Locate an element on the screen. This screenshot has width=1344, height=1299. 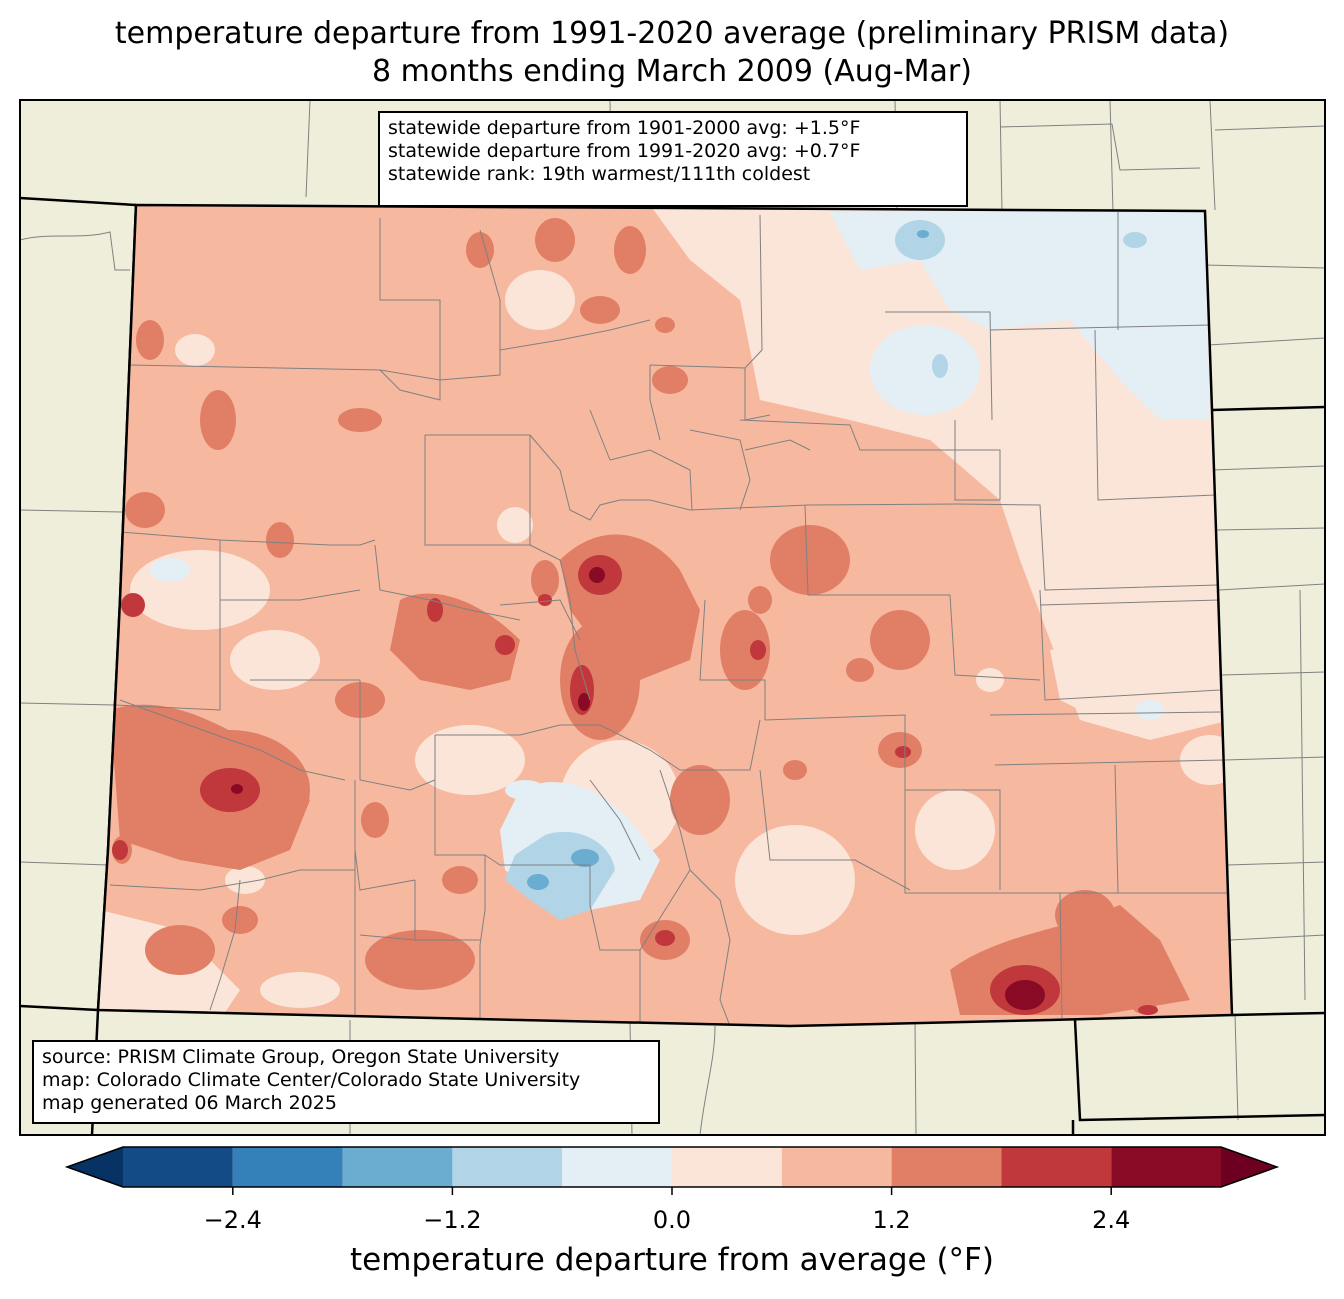
colorbar-under-arrow is located at coordinates (95, 1167).